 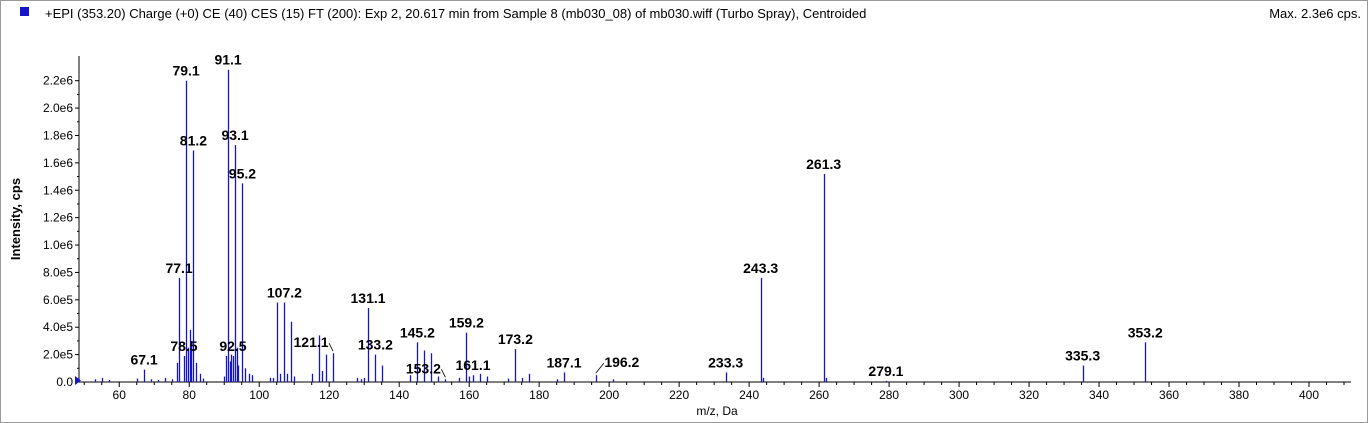 I want to click on peak-label: 261.3, so click(x=823, y=164).